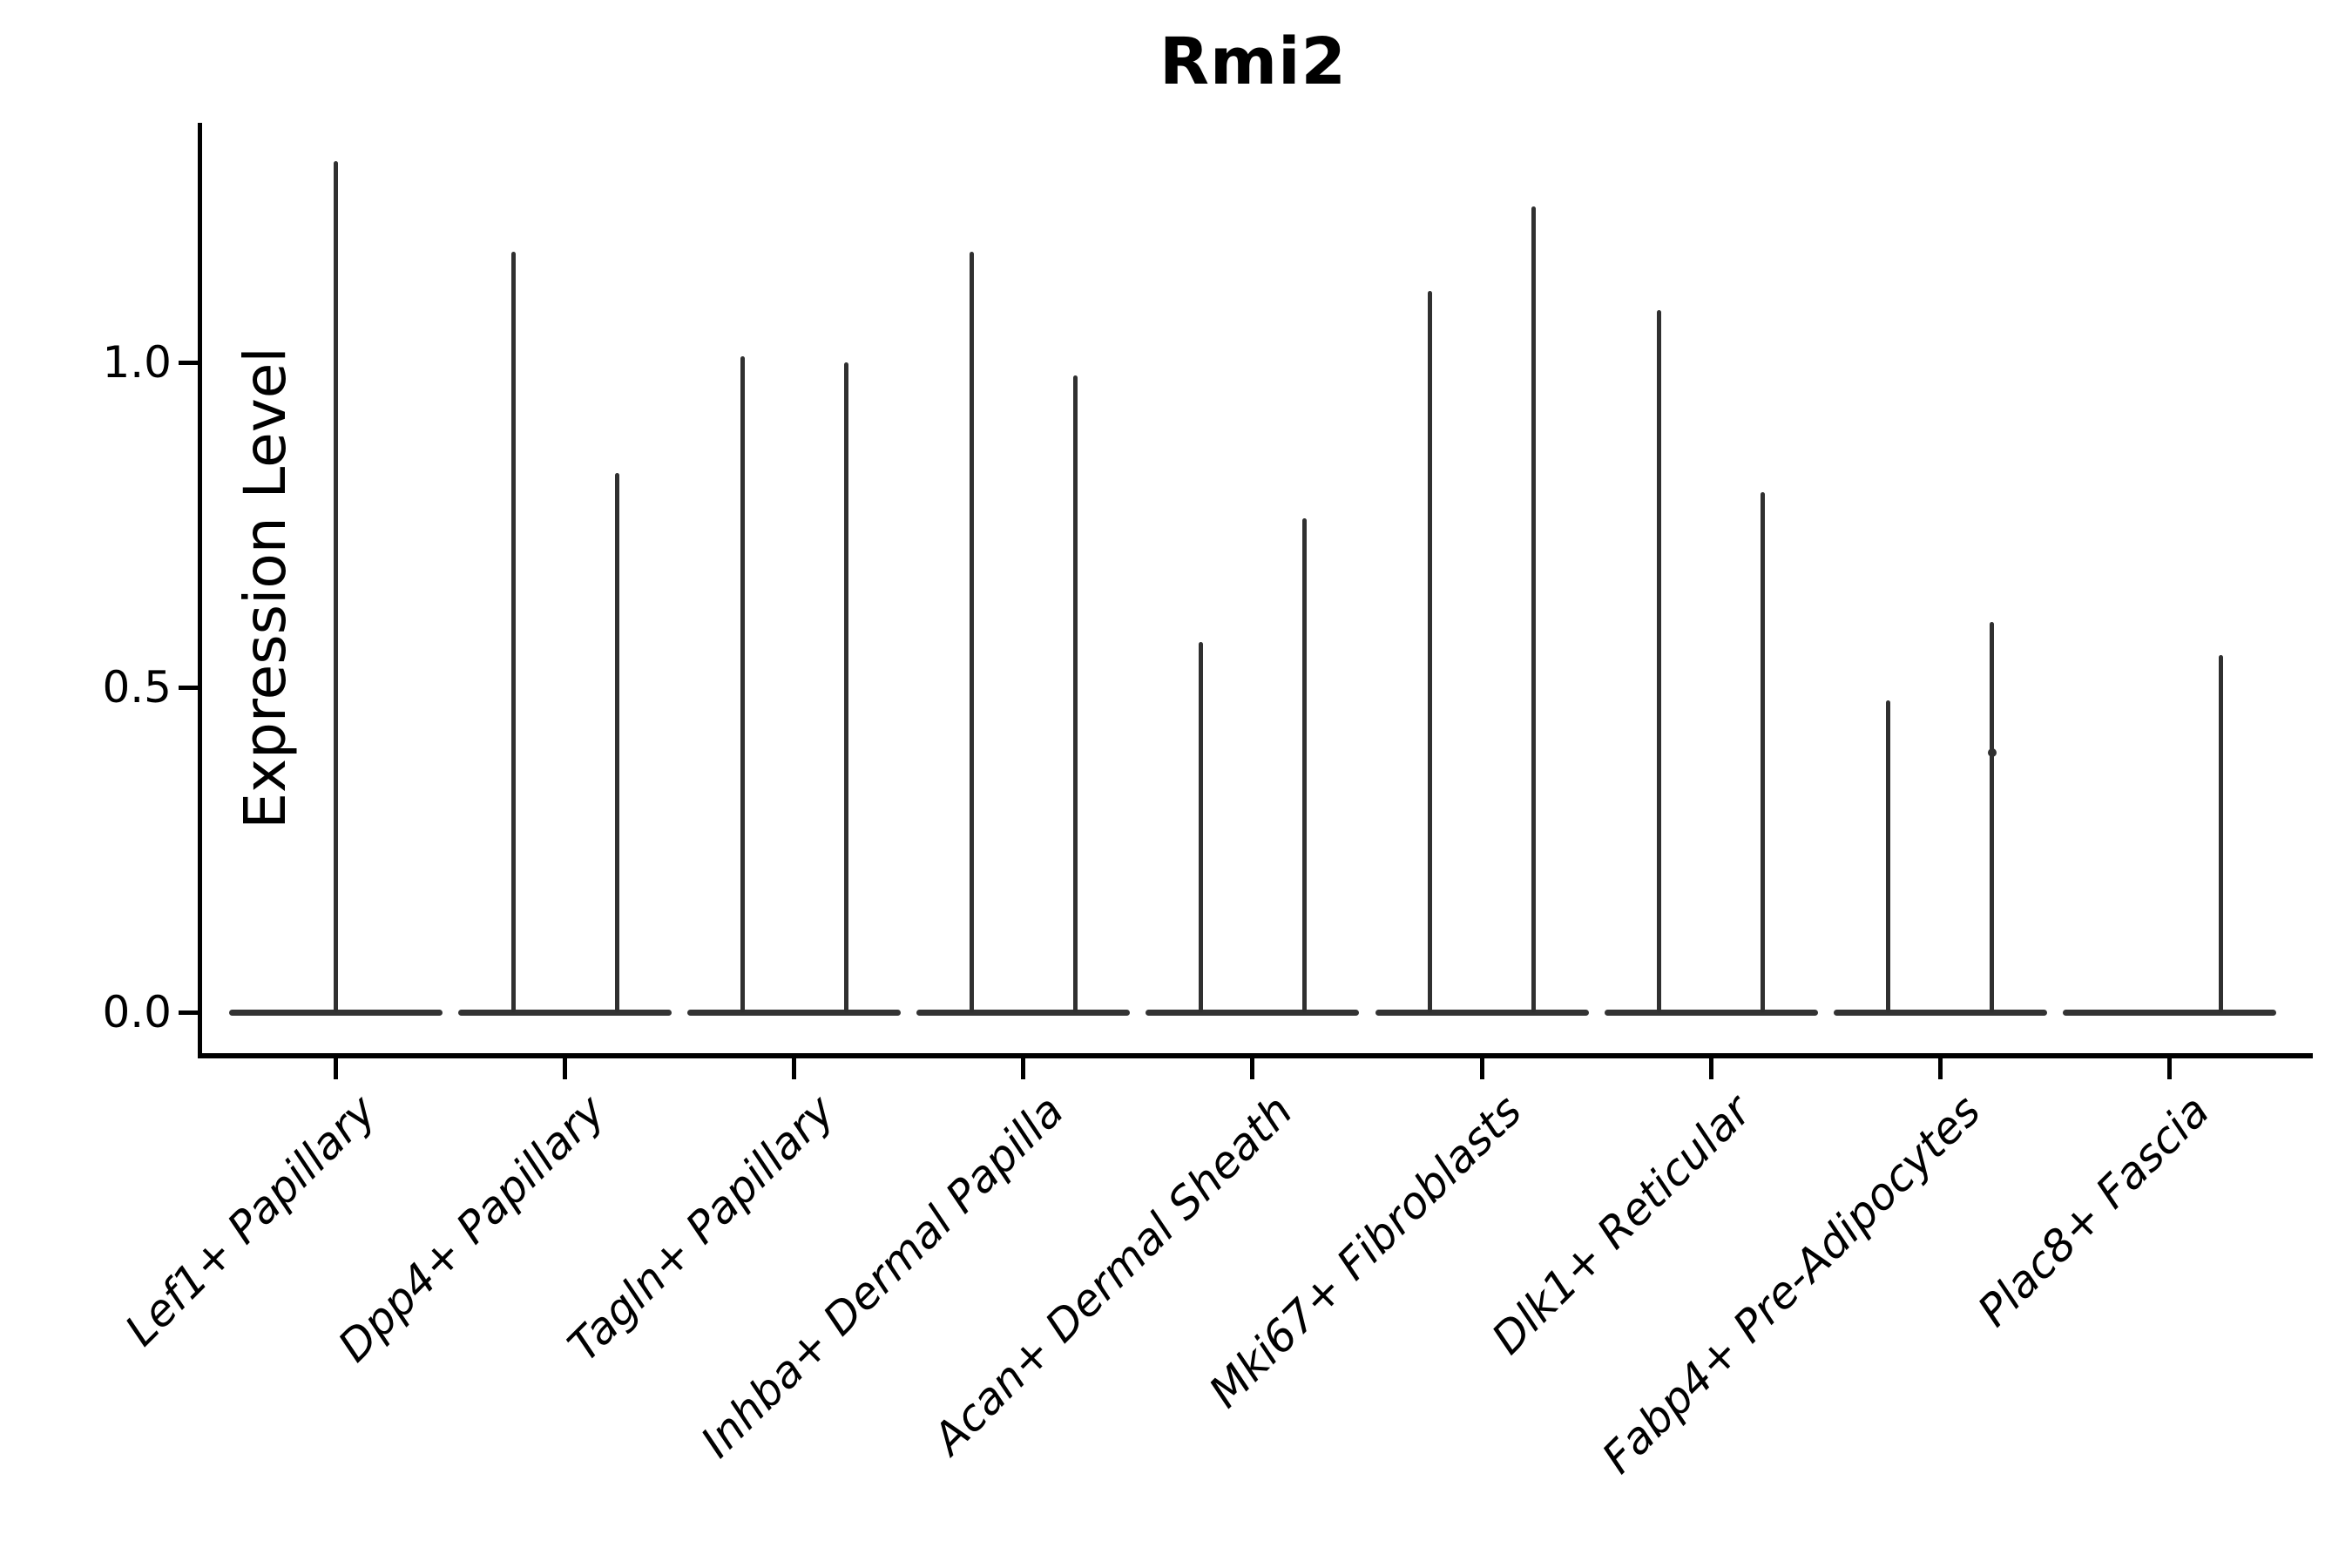 This screenshot has height=1568, width=2352. I want to click on x-tick-label: Plac8+ Fascia, so click(2094, 1211).